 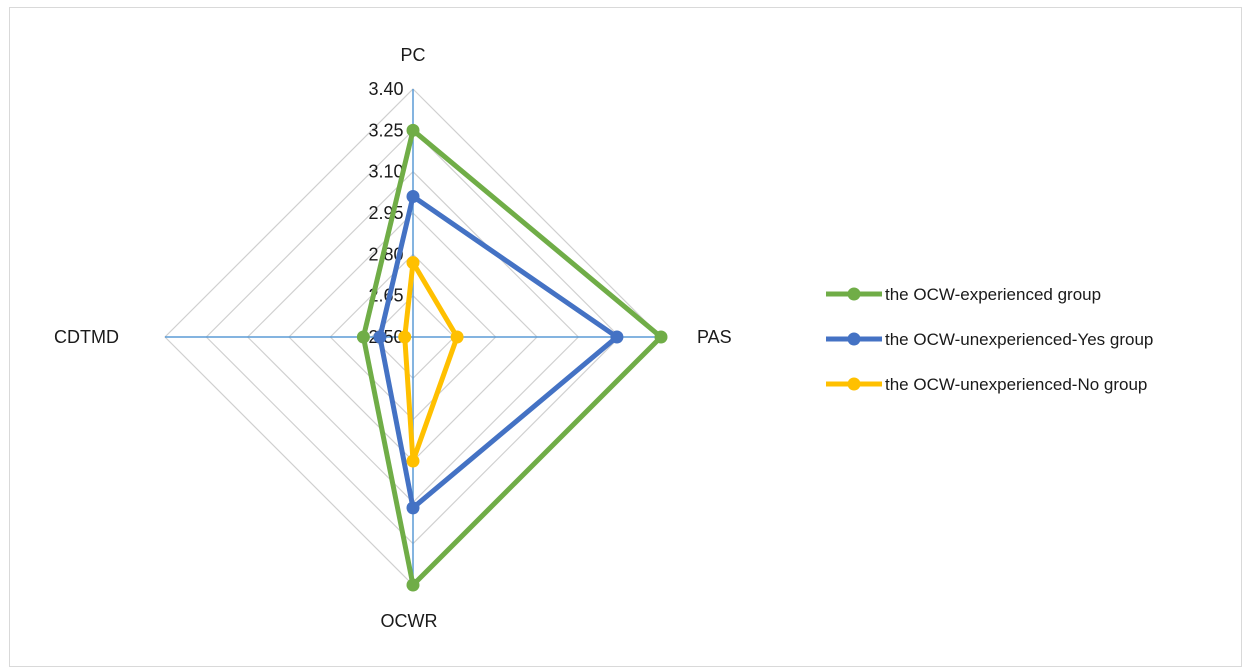 I want to click on tick-label: 3.40, so click(x=385, y=89).